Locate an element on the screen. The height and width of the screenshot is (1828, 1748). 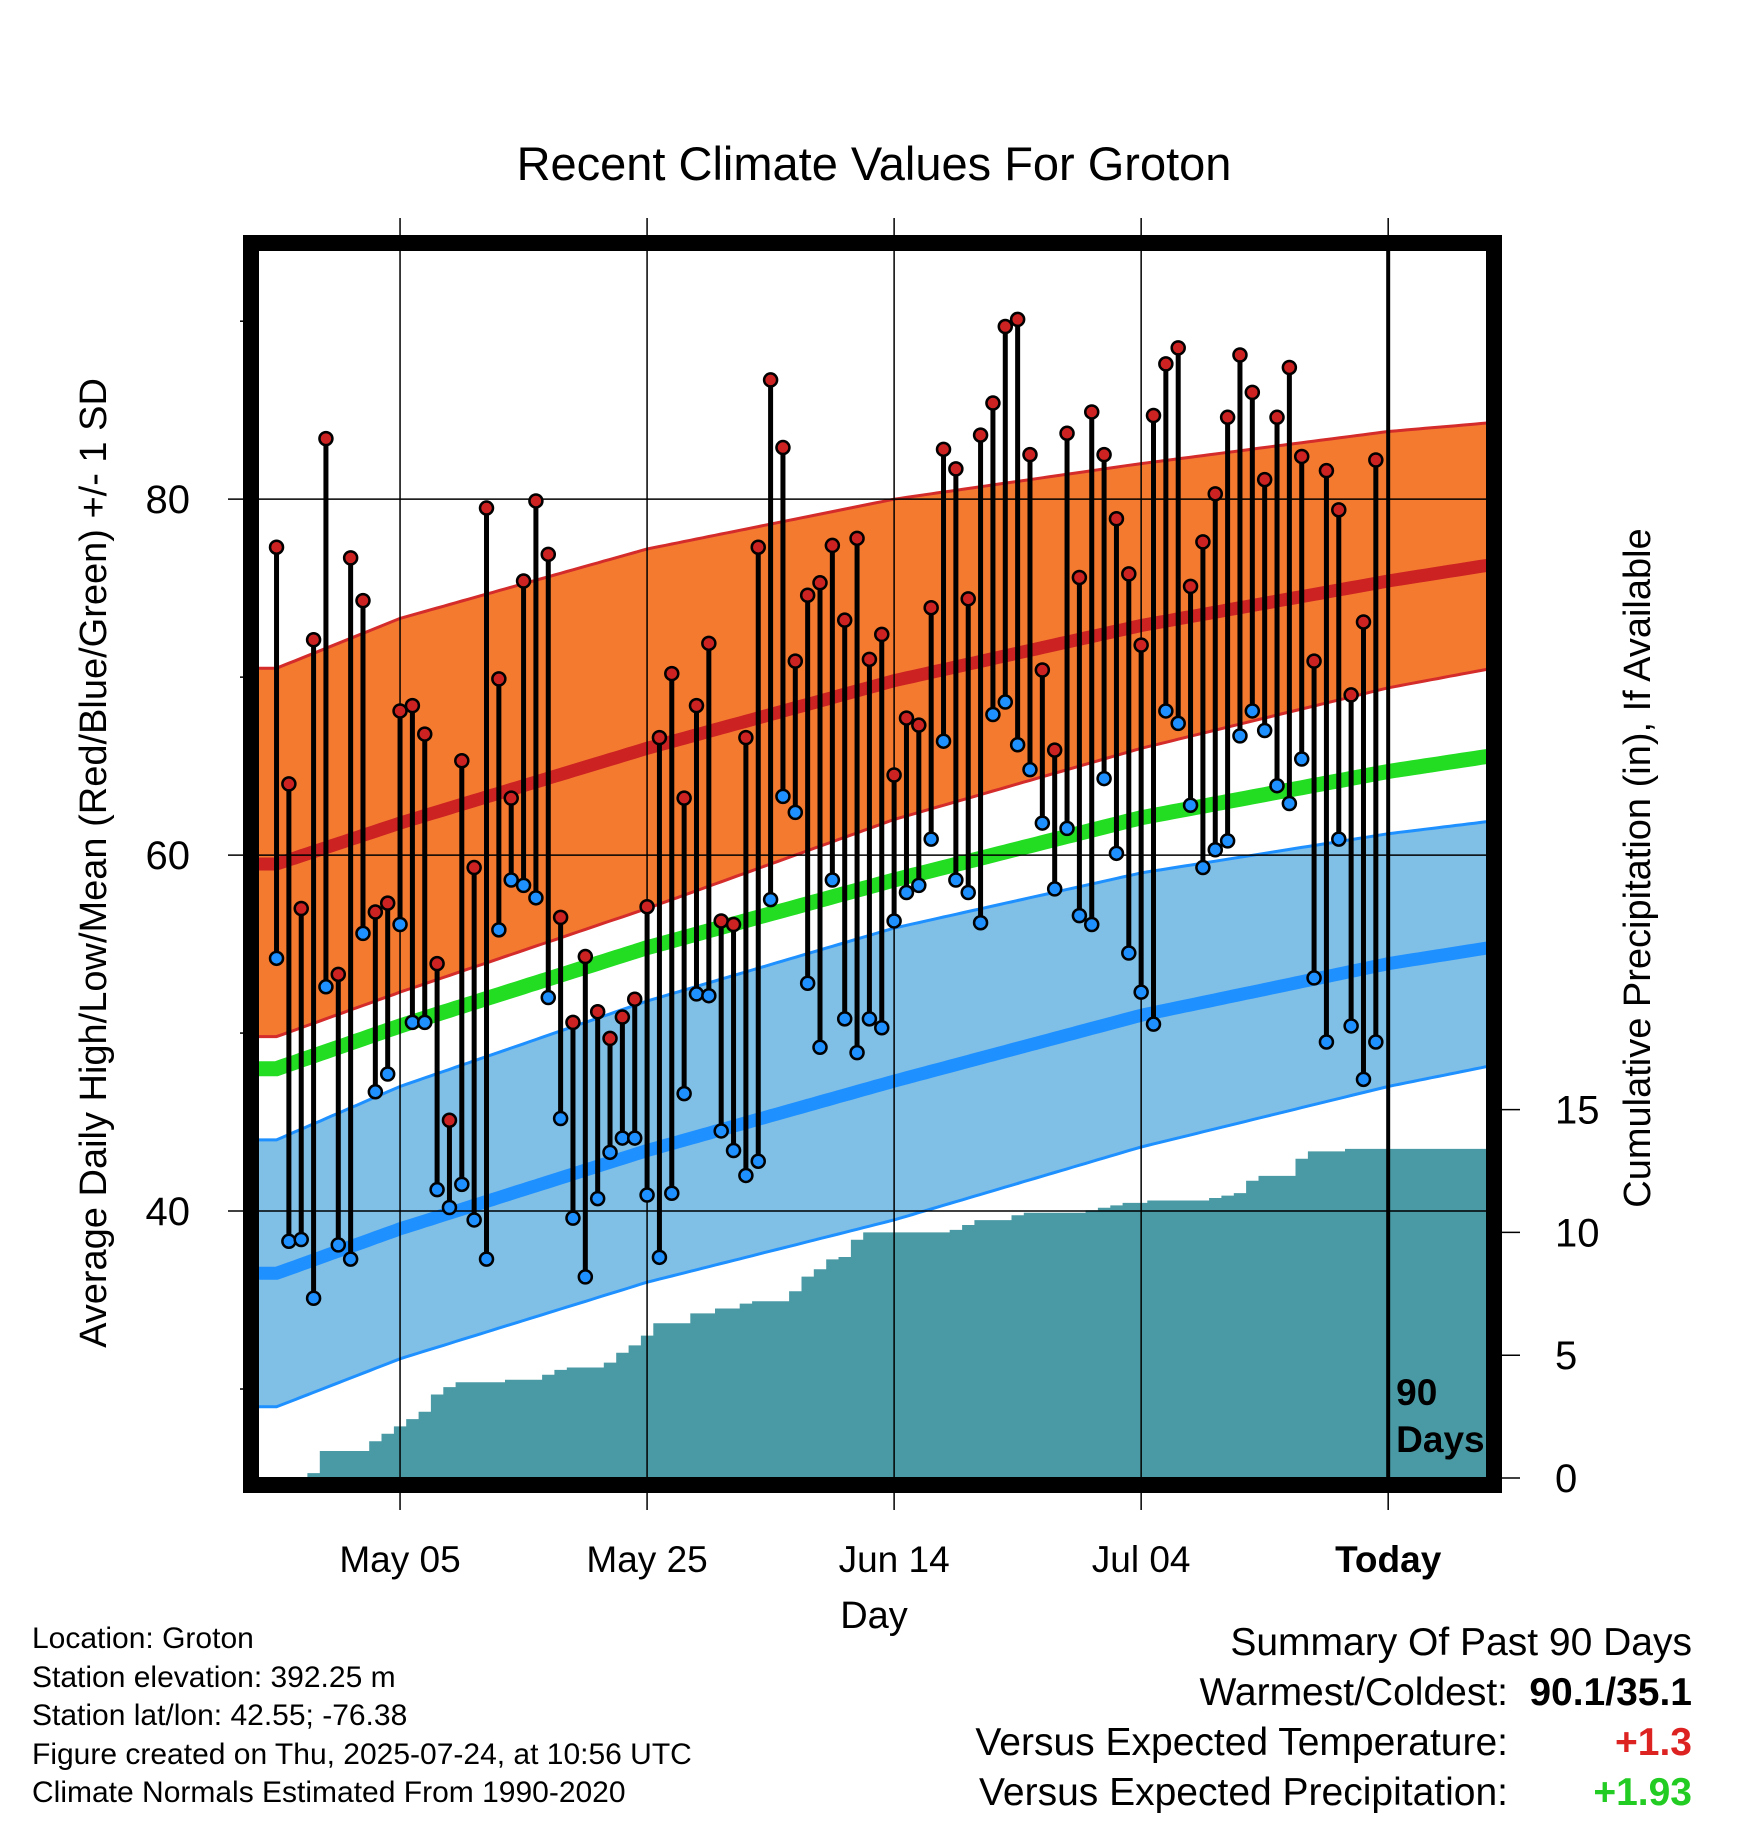
elevation-text: Station elevation: 392.25 m is located at coordinates (214, 1677).